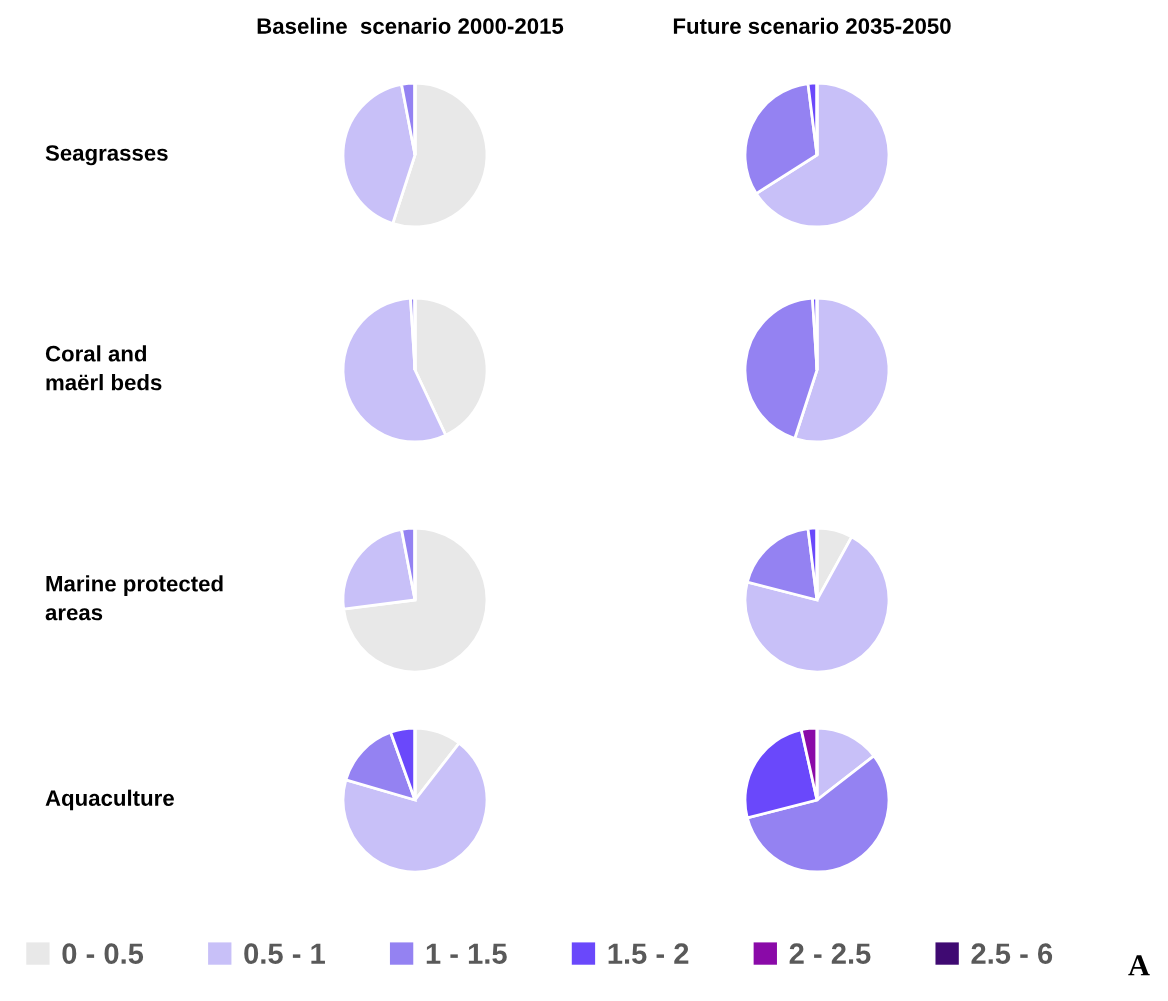 The height and width of the screenshot is (1001, 1168). I want to click on legend-label: 0.5 - 1, so click(284, 953).